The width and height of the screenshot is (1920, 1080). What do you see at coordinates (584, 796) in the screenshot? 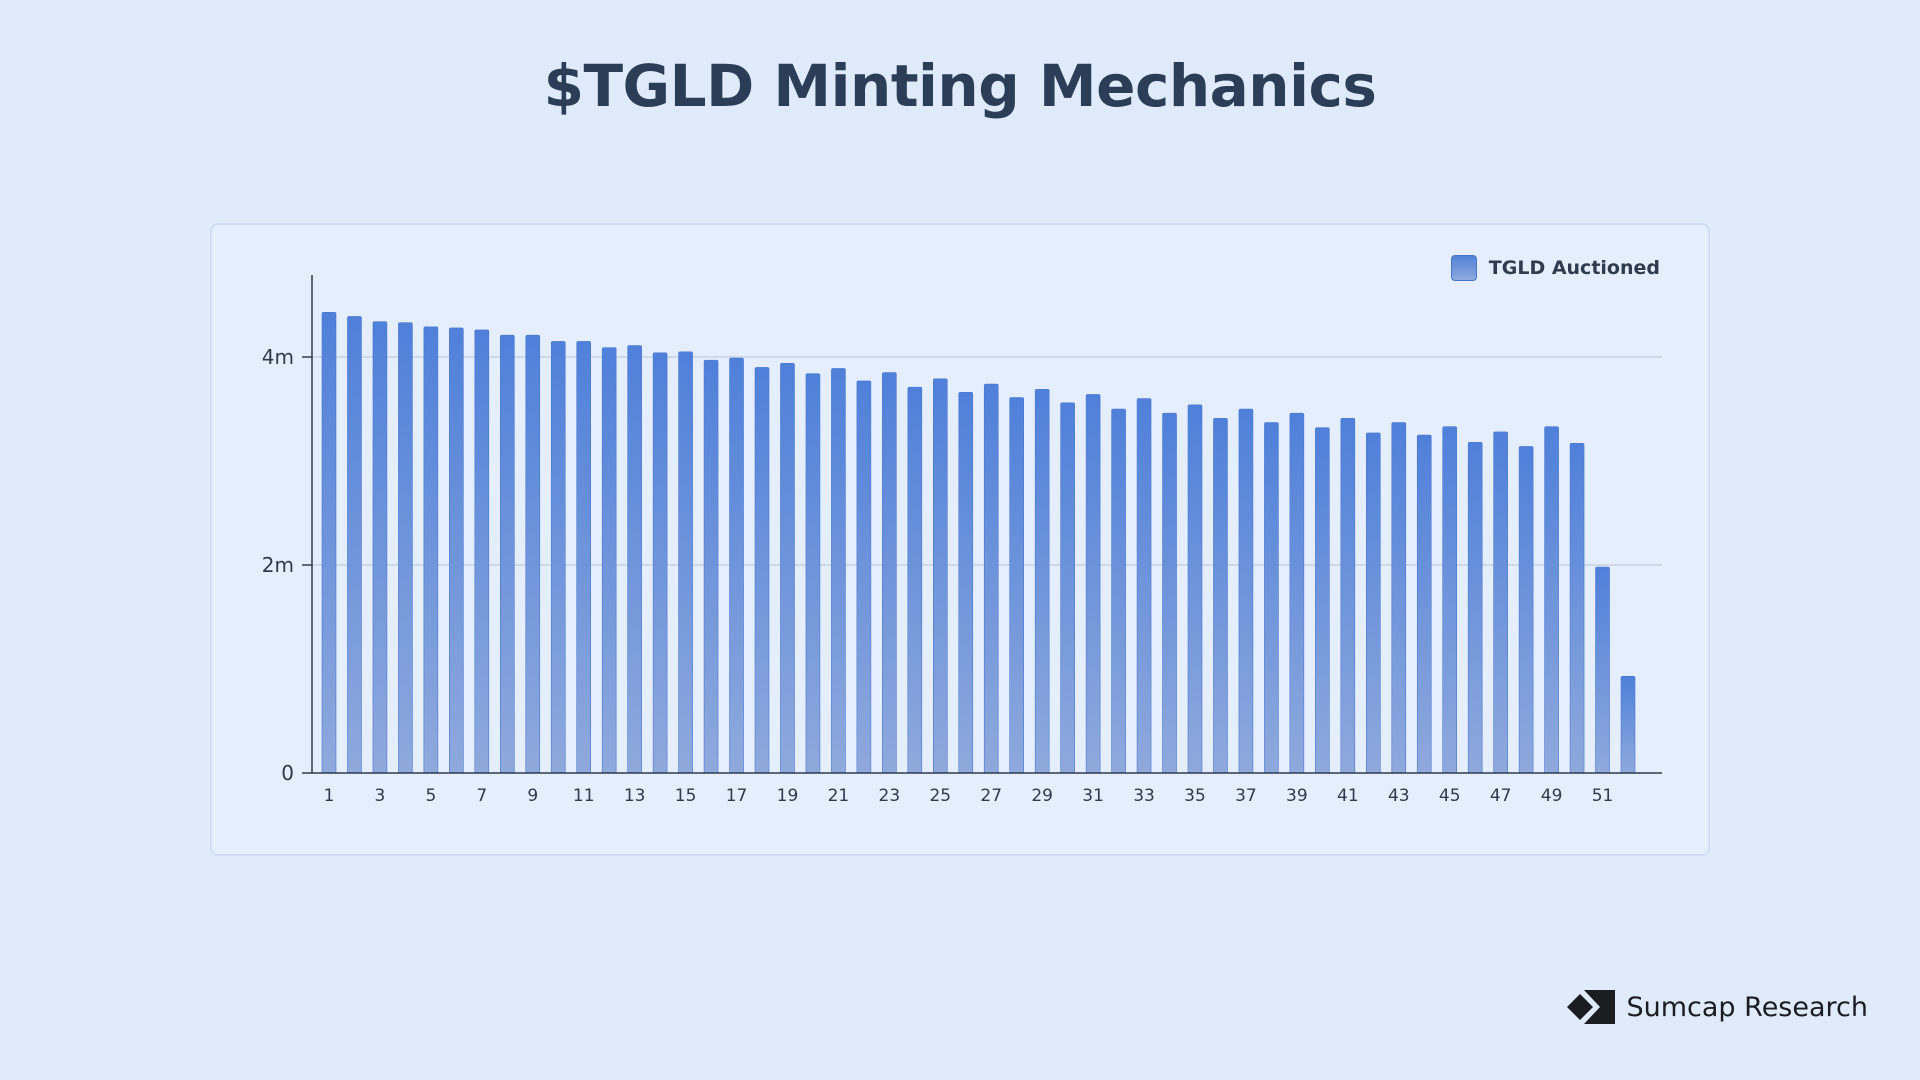
I see `x-tick-label: 11` at bounding box center [584, 796].